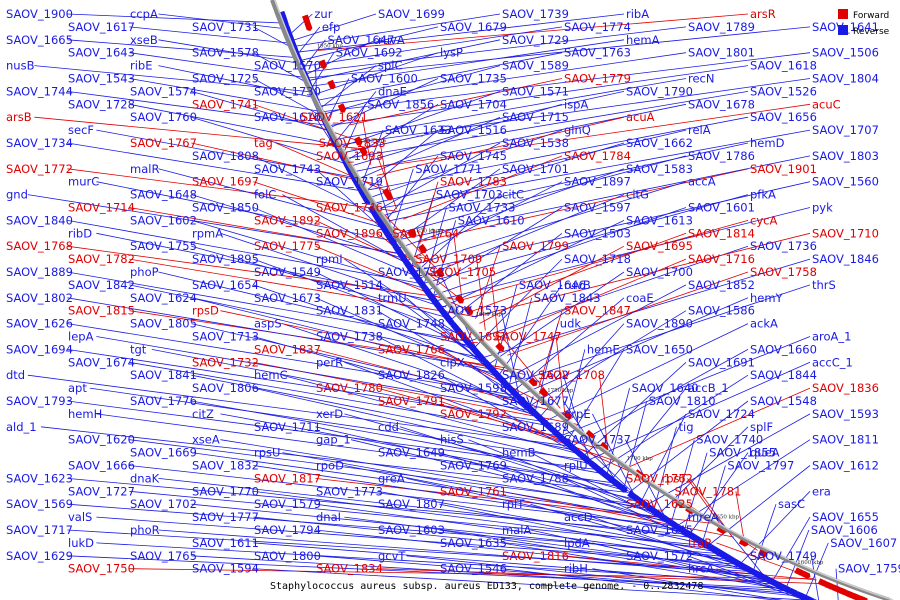  Describe the element at coordinates (703, 517) in the screenshot. I see `gene-label: mreA` at that location.